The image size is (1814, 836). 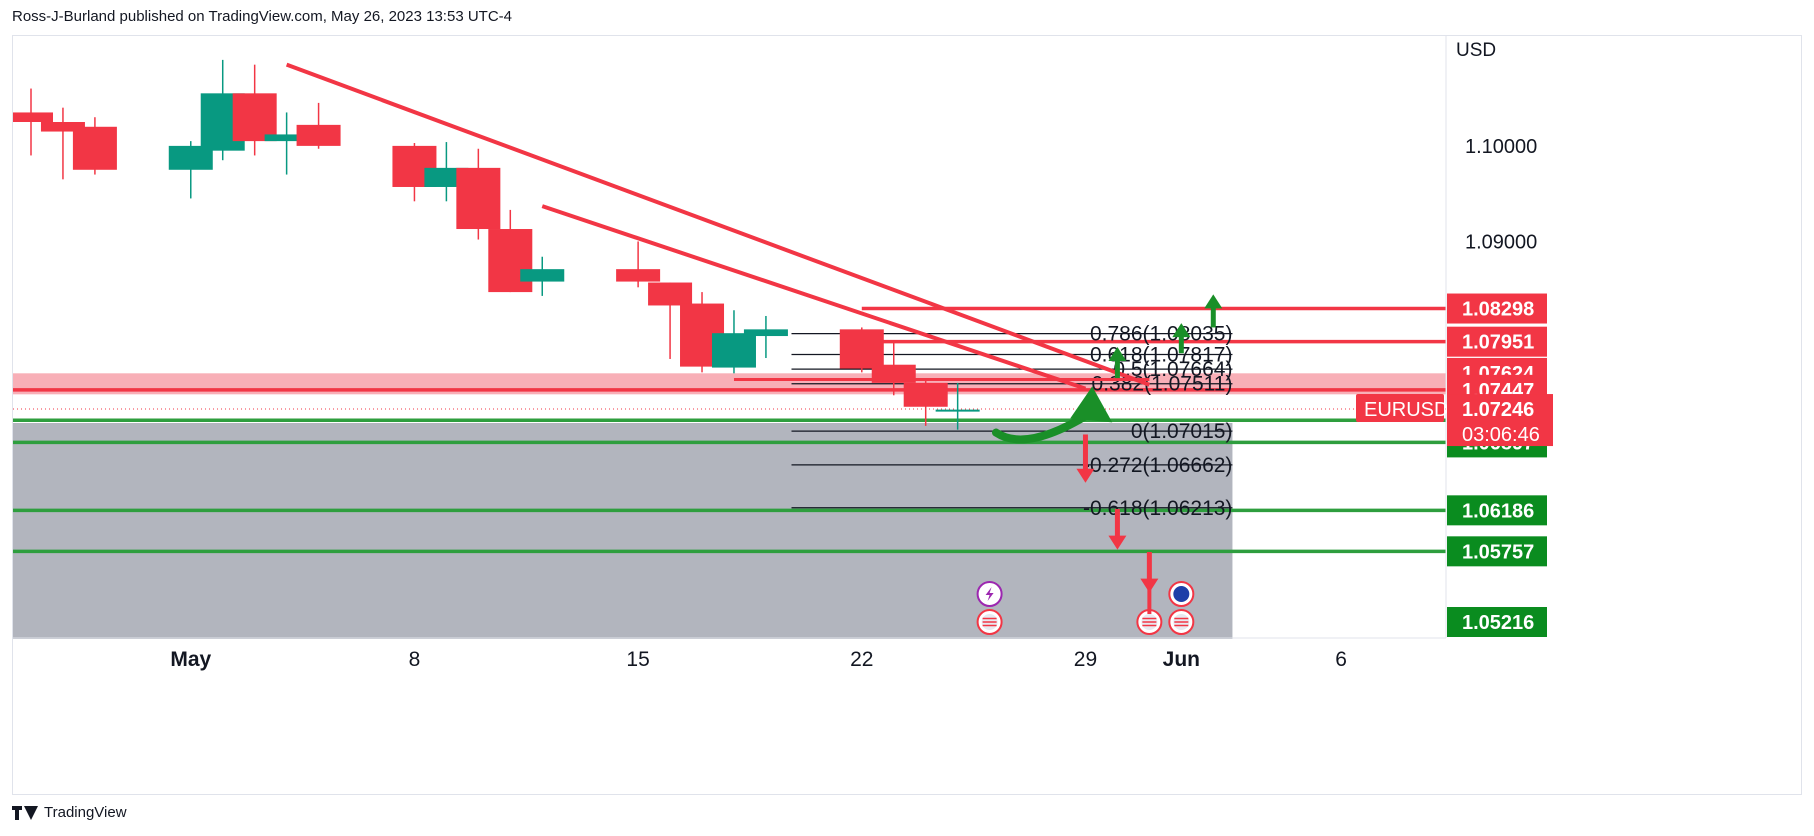 I want to click on last-price-label: 1.07246, so click(x=1498, y=410).